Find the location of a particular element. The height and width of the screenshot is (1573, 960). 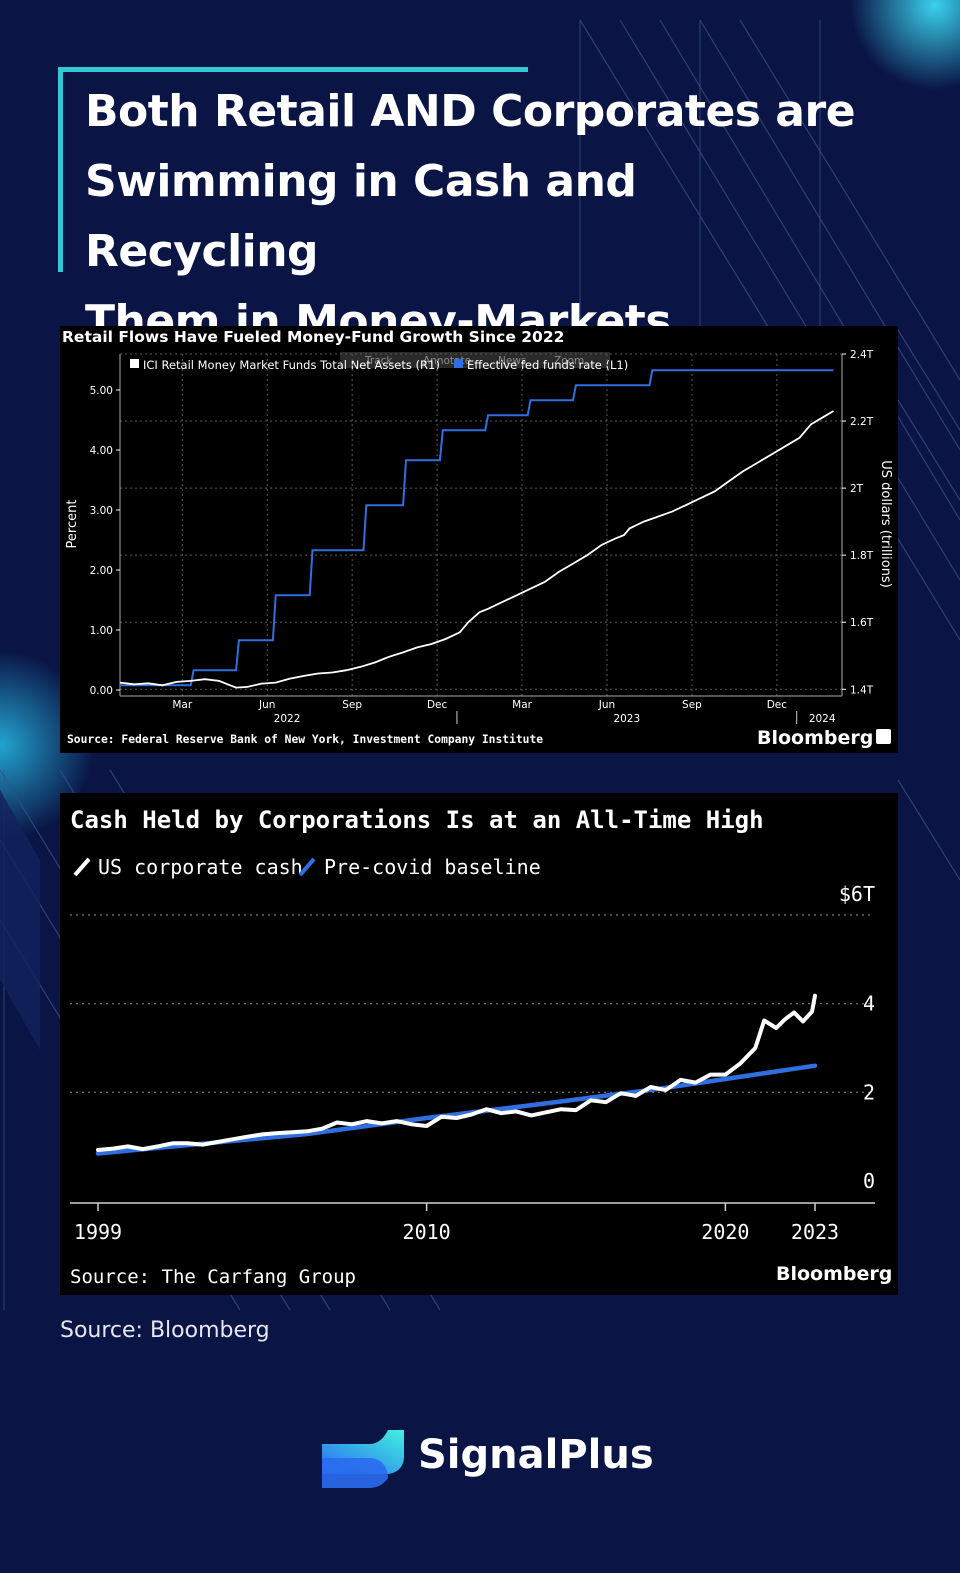

chart2-ytick-label-2: 4 is located at coordinates (869, 1004).